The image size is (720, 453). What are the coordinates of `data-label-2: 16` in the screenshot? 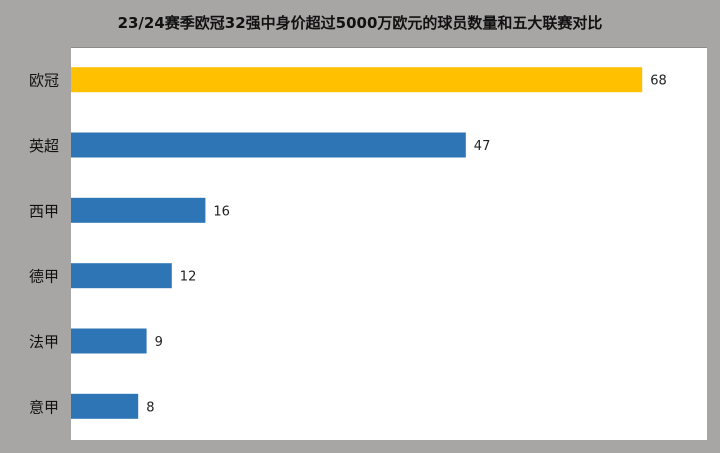 It's located at (221, 211).